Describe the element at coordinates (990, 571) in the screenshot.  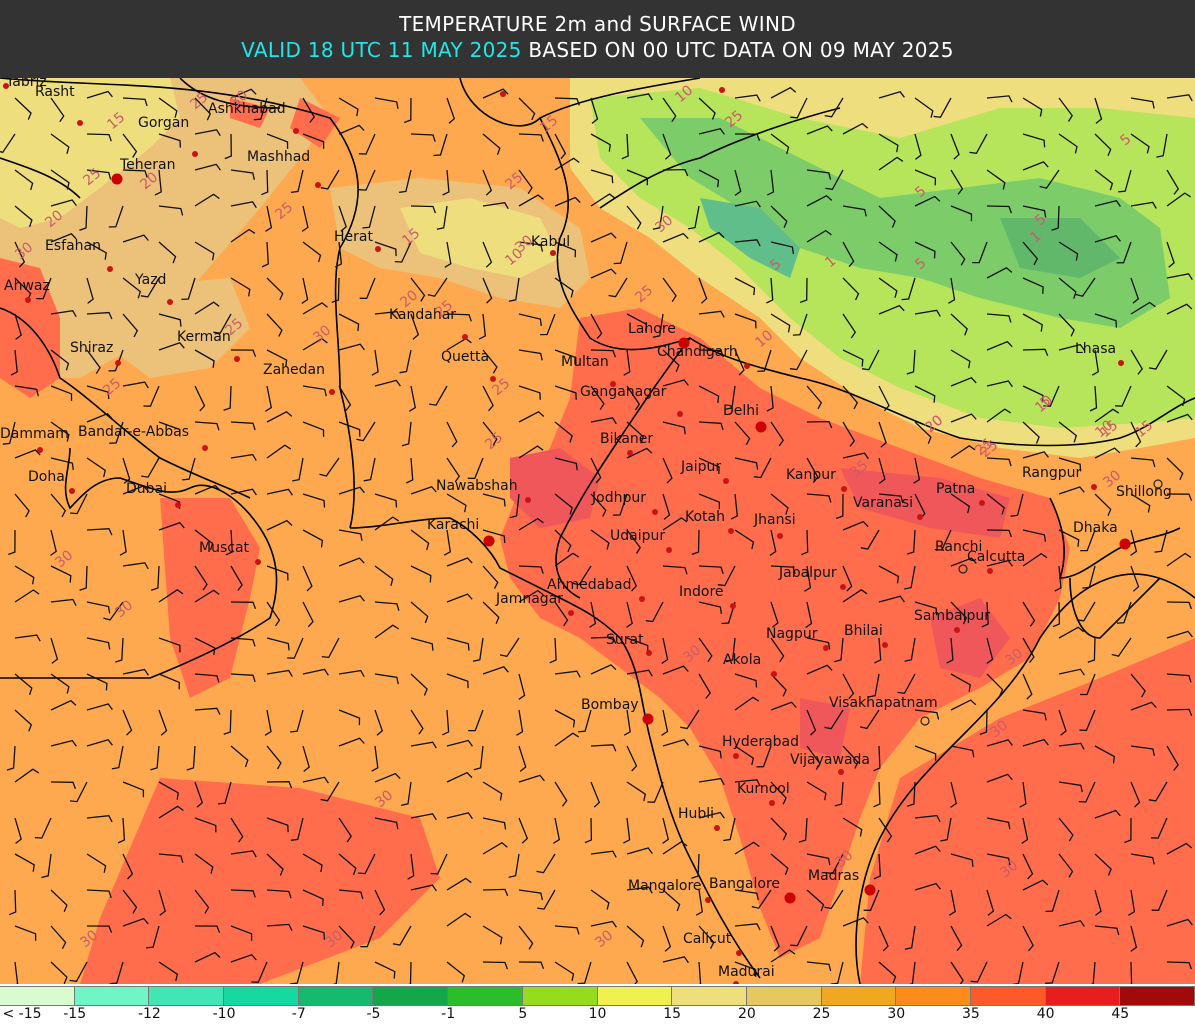
I see `city-dot-calcutta` at that location.